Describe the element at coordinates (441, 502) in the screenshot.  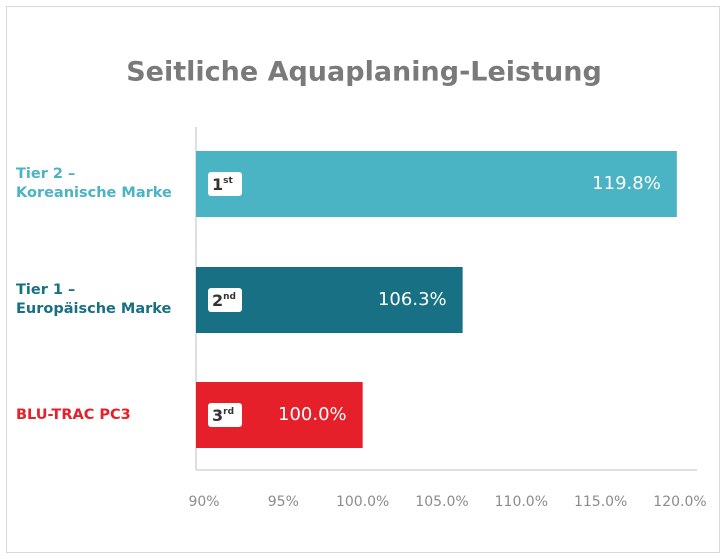
I see `x-tick-label: 105.0%` at that location.